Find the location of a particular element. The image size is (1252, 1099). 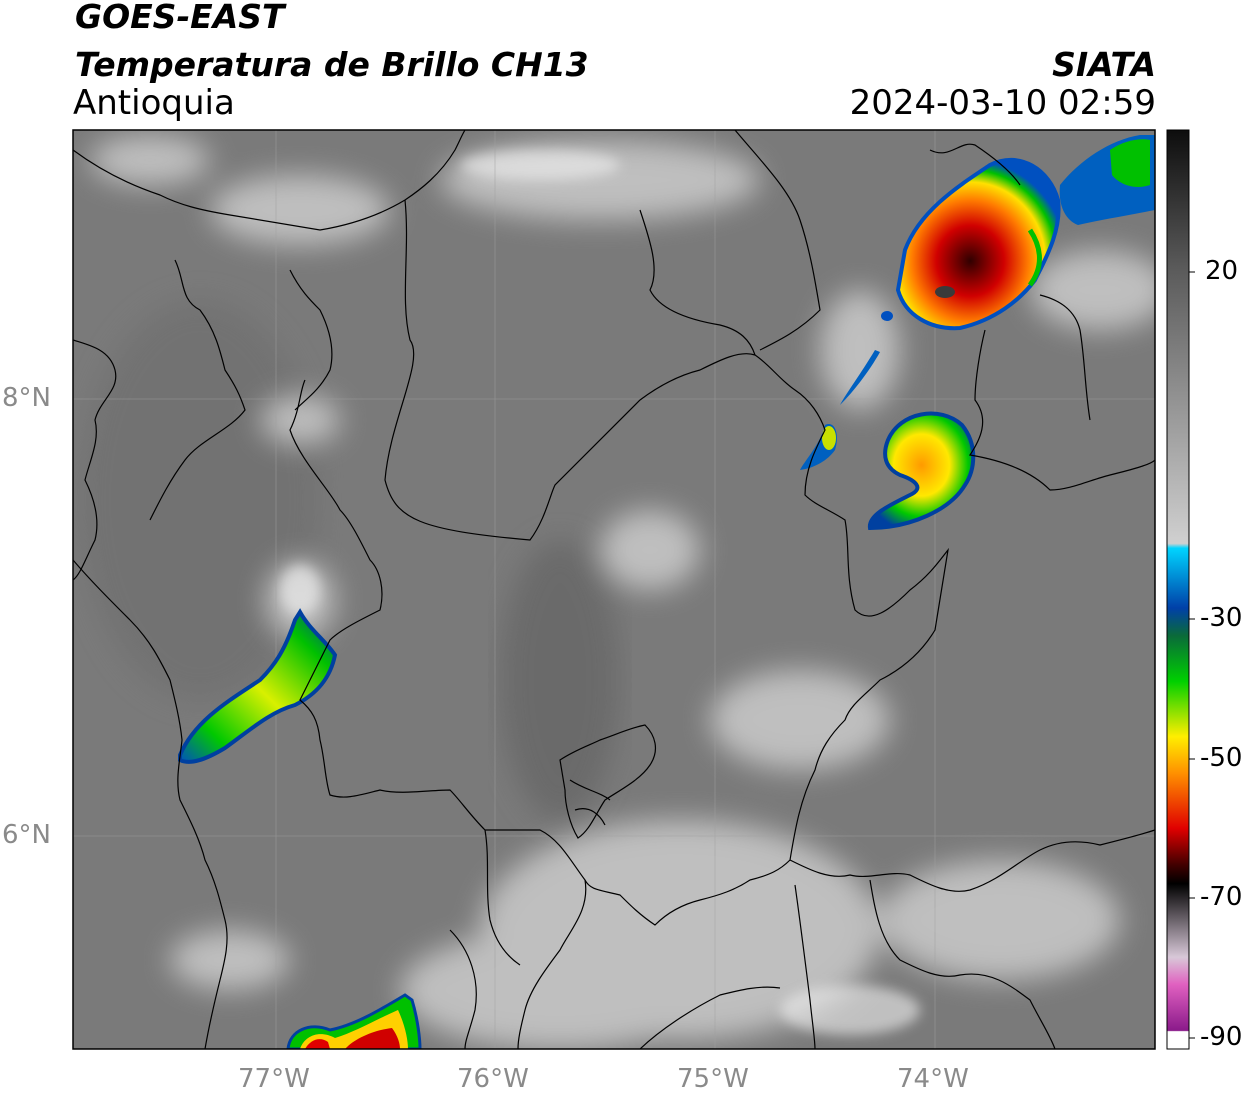

lon-tick-74w: 74°W is located at coordinates (933, 1079).